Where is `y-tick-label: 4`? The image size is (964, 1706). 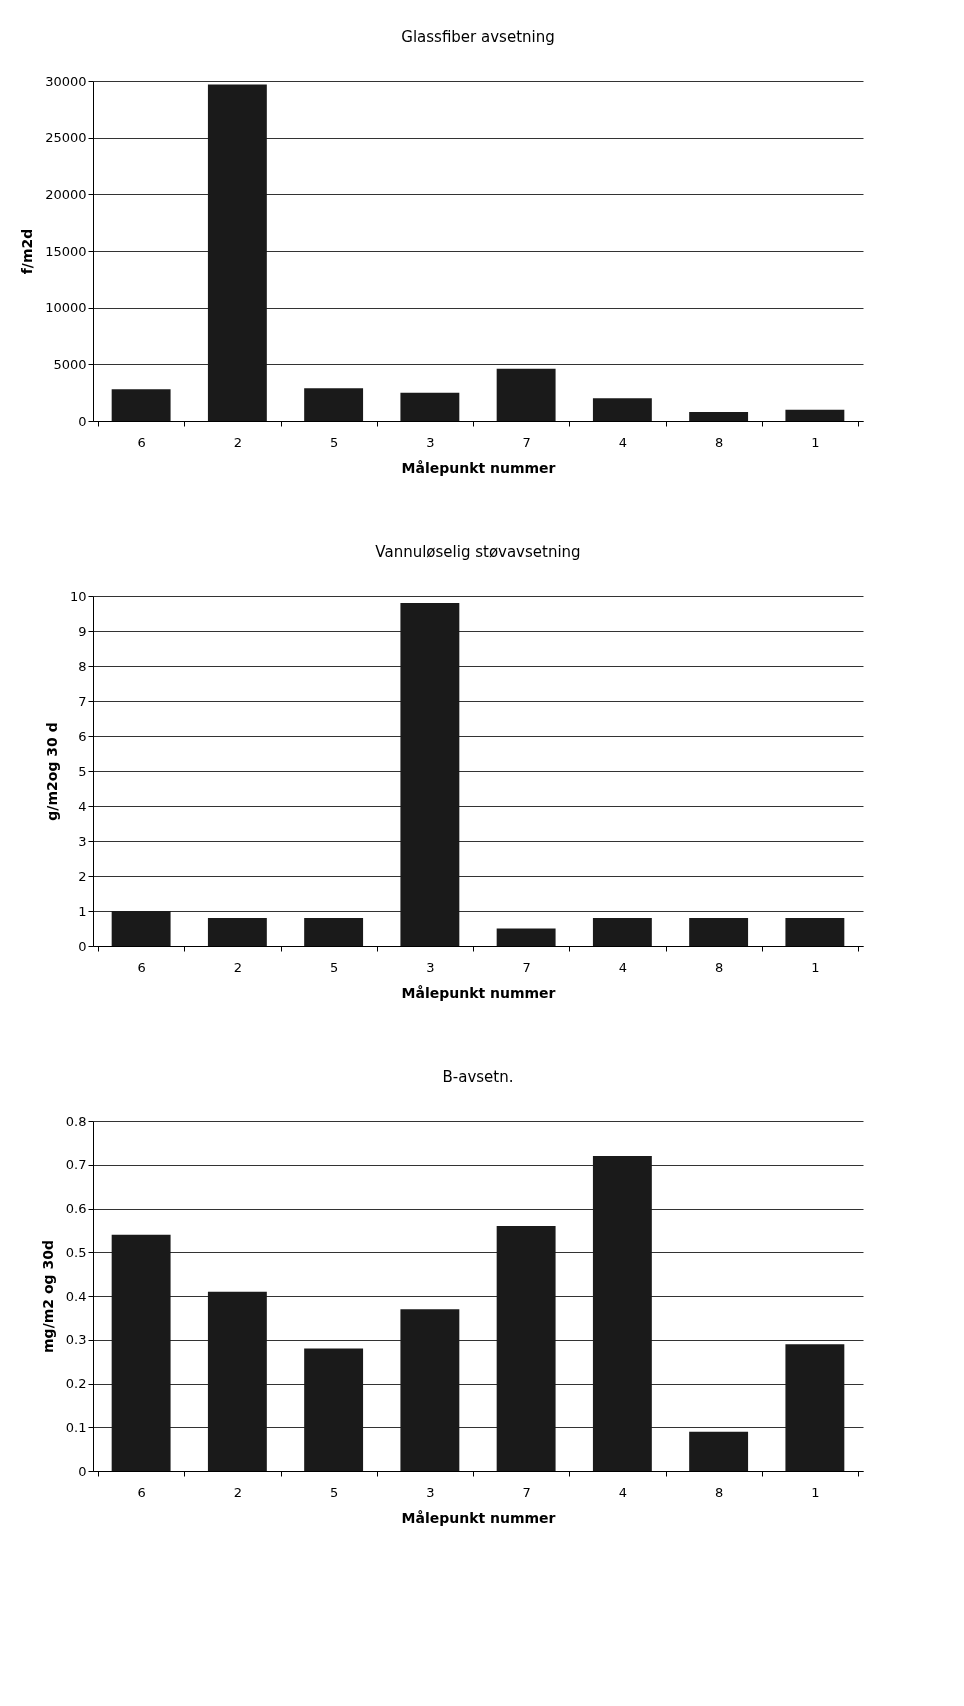
y-tick-label: 4 is located at coordinates (82, 806).